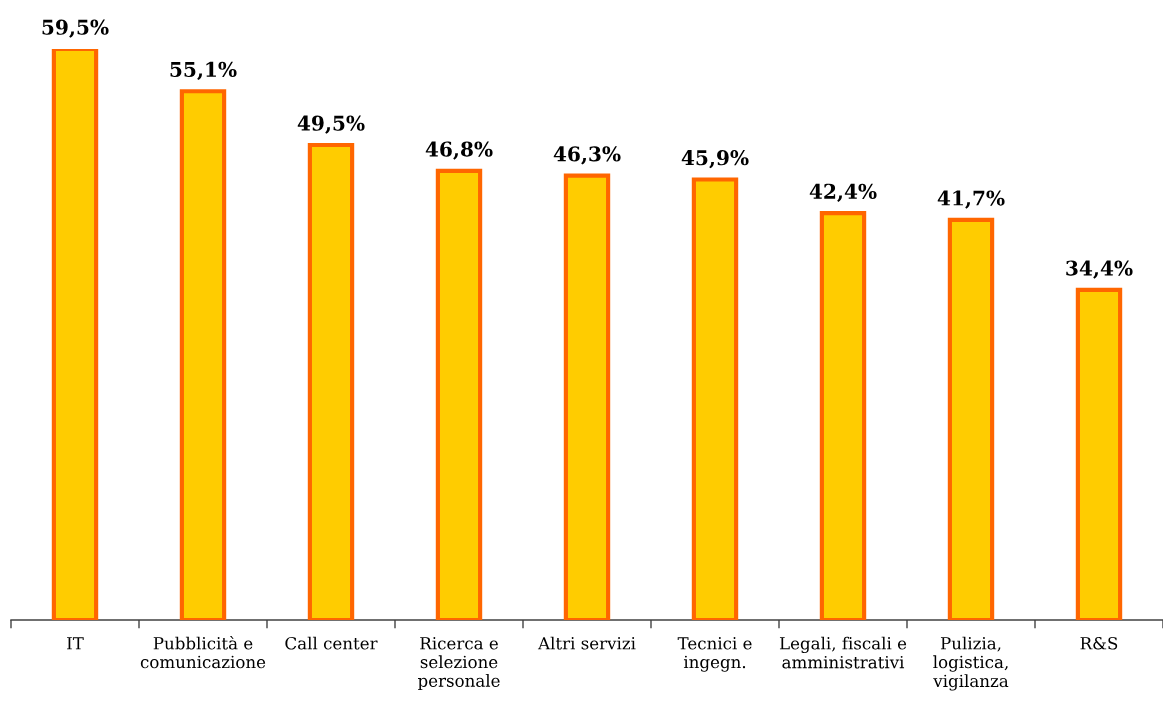 Image resolution: width=1163 pixels, height=704 pixels. I want to click on data-label: 55,1%, so click(203, 71).